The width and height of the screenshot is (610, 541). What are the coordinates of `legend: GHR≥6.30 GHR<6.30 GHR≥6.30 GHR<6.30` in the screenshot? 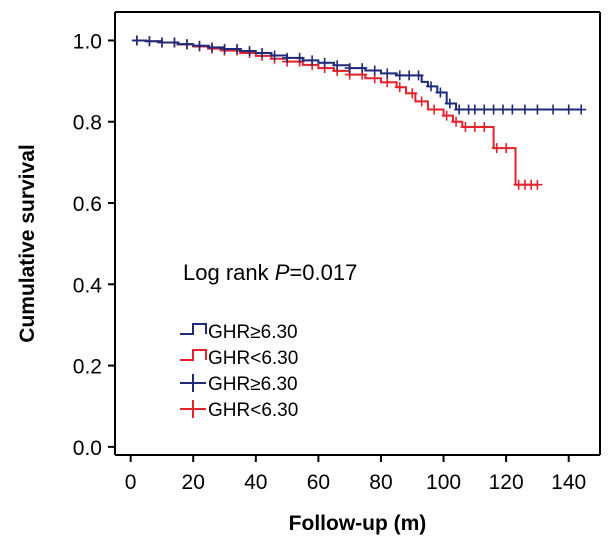 It's located at (239, 371).